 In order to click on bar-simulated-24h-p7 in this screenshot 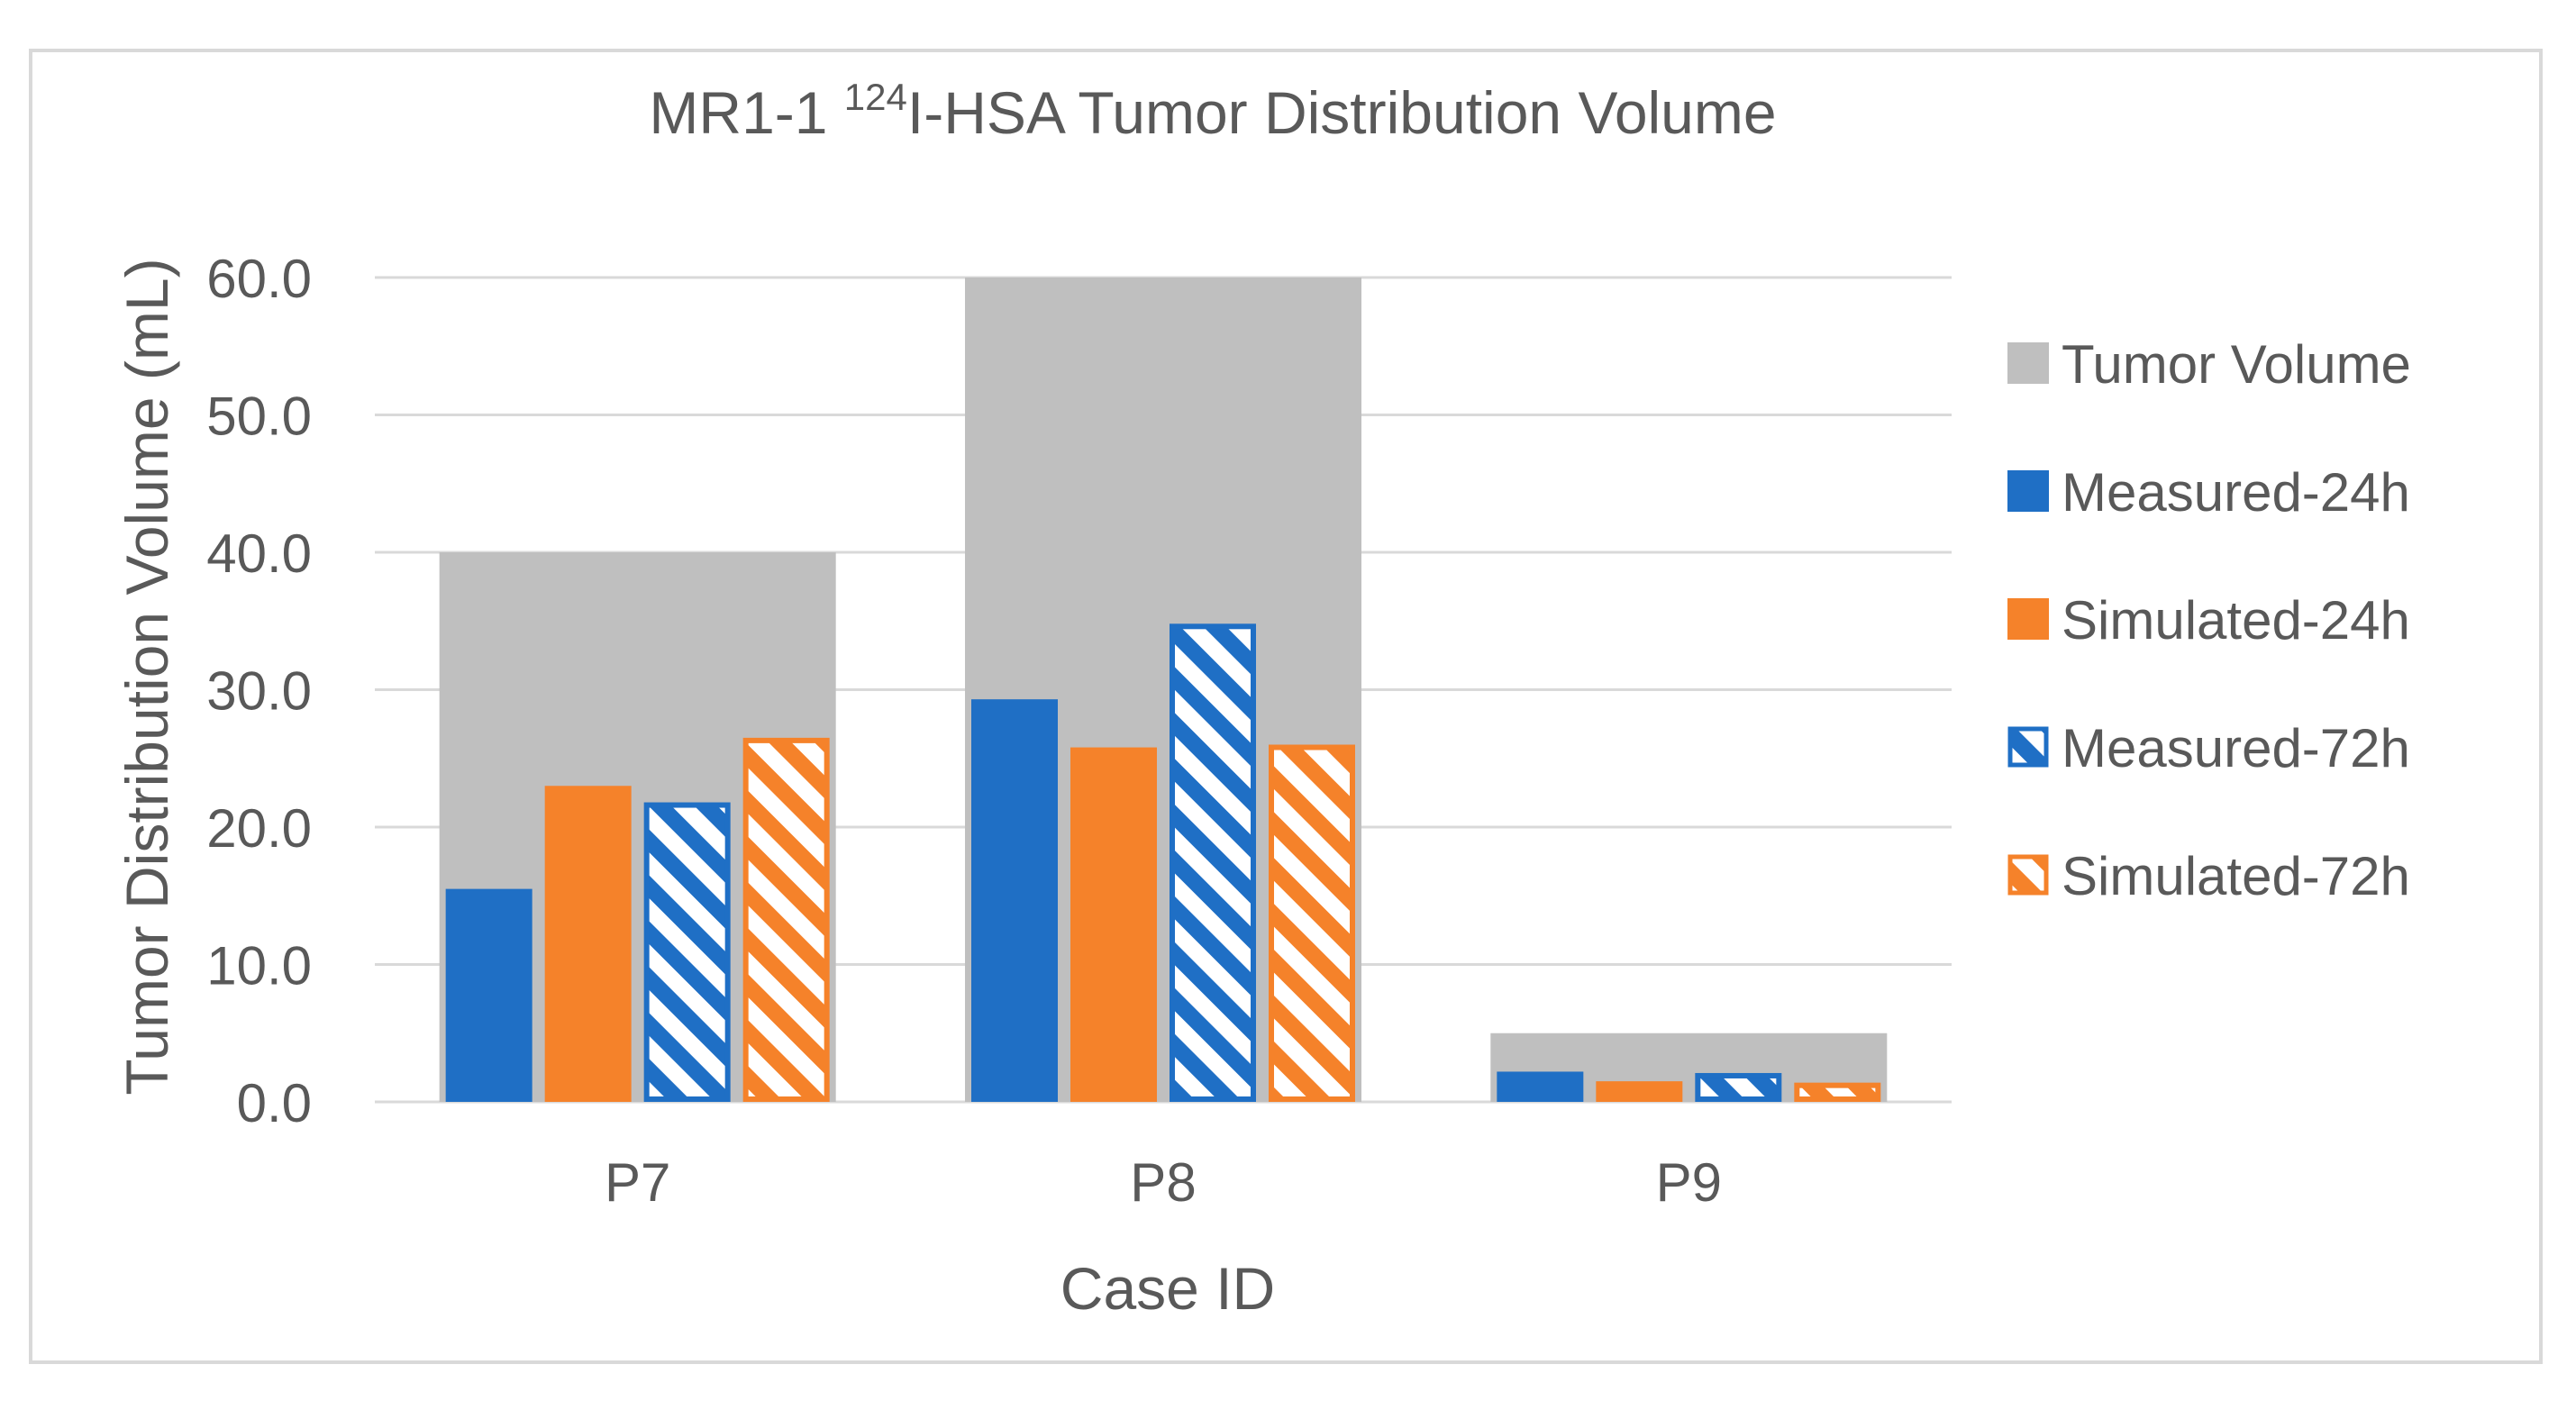, I will do `click(588, 944)`.